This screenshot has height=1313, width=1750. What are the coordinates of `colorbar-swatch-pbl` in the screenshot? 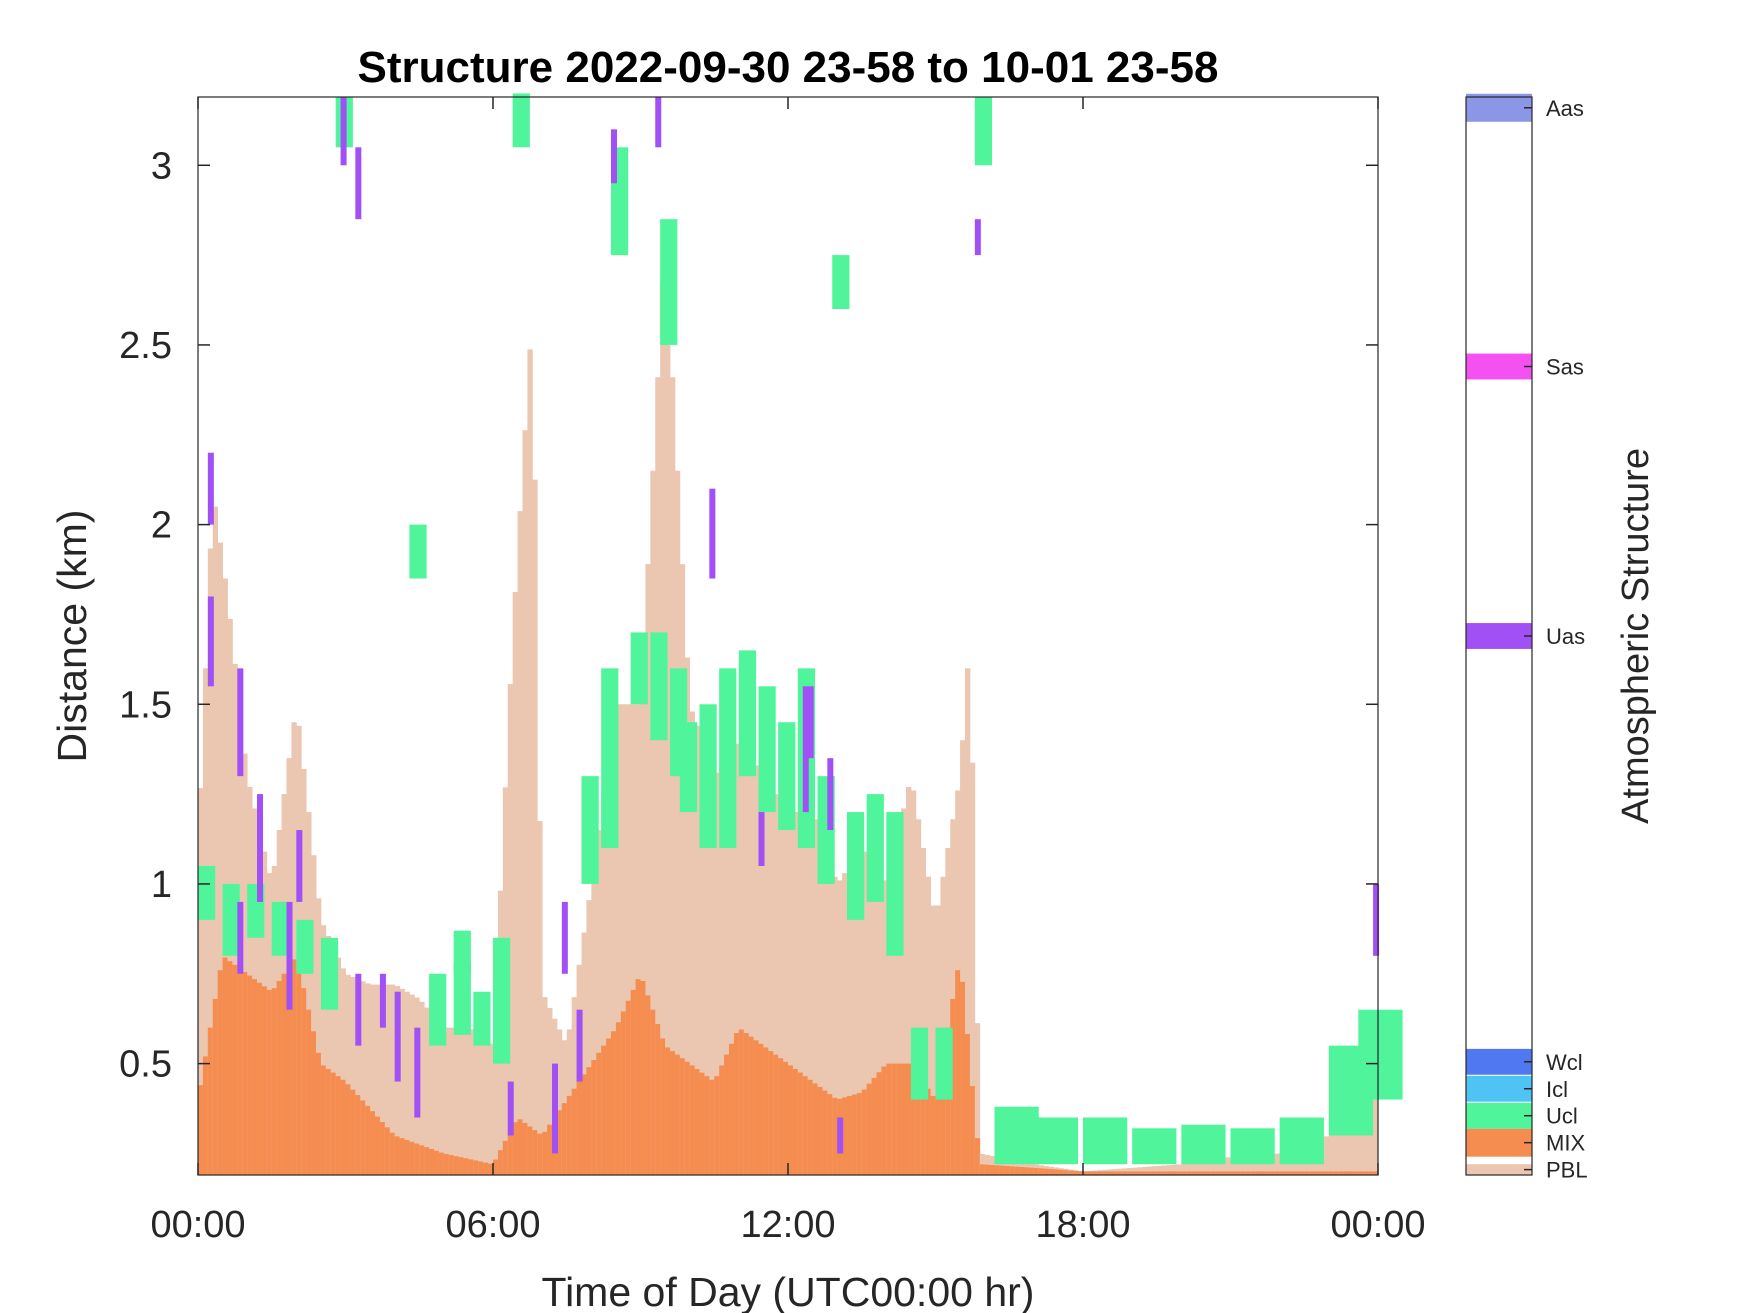 It's located at (1499, 1169).